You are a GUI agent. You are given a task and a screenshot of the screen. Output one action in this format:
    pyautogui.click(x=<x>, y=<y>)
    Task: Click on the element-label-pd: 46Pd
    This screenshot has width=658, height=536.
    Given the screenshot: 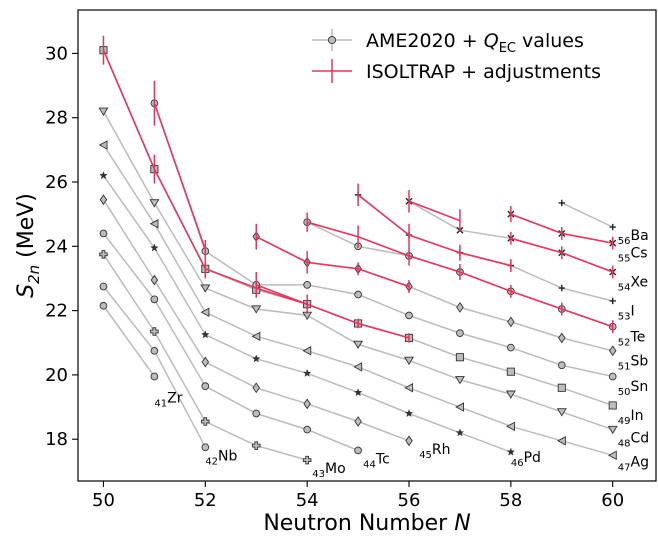 What is the action you would take?
    pyautogui.click(x=526, y=459)
    